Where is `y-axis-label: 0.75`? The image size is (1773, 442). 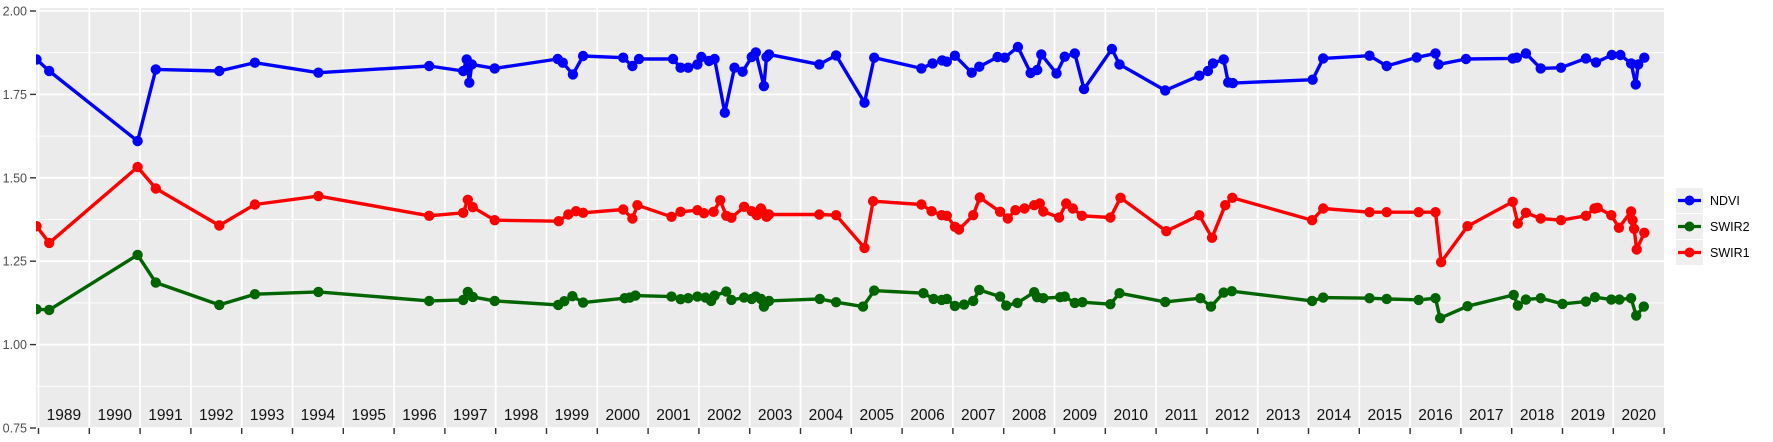 y-axis-label: 0.75 is located at coordinates (15, 429).